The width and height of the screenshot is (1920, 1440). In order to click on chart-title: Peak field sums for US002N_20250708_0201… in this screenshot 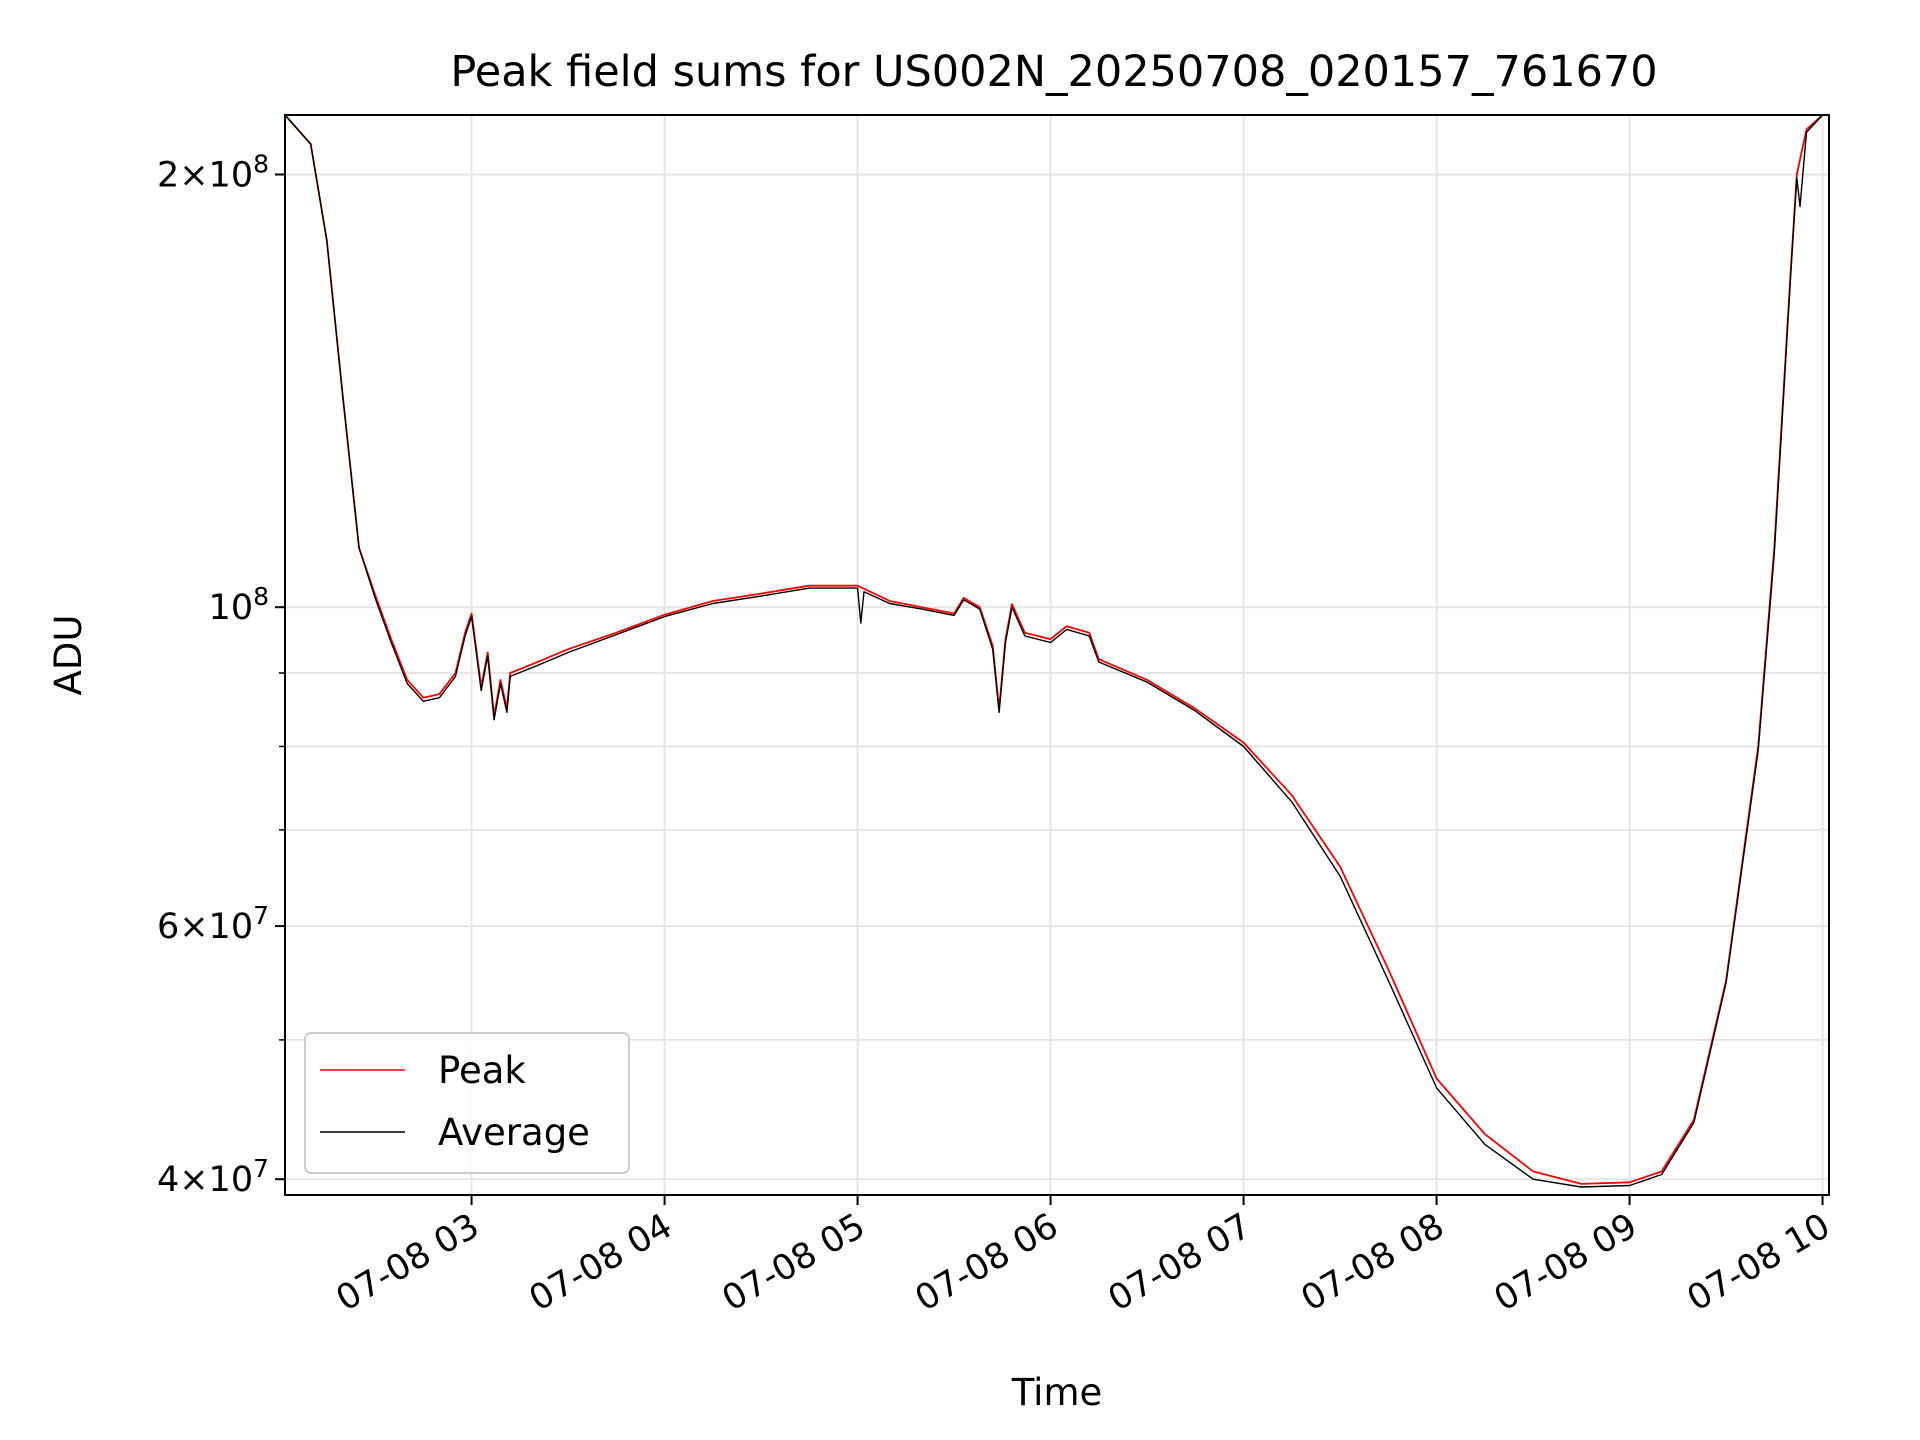, I will do `click(1053, 72)`.